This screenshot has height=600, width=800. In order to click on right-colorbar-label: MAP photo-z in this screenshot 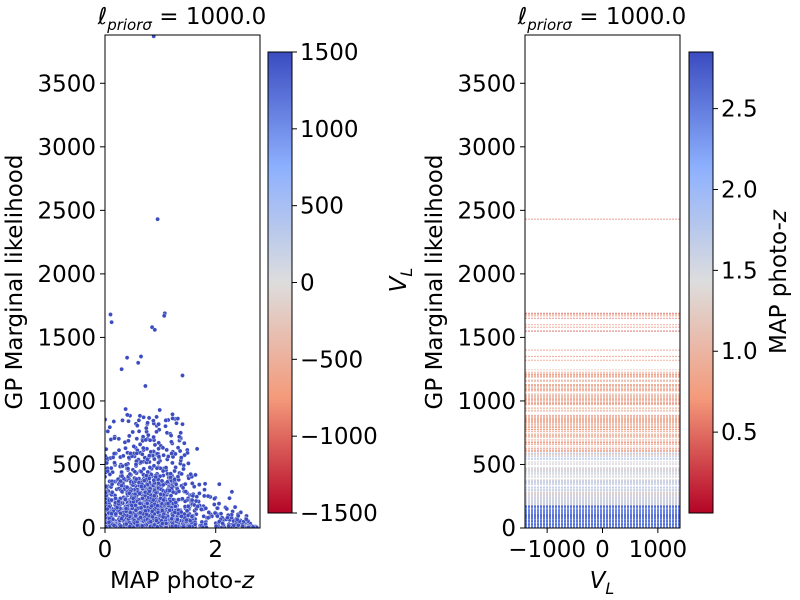, I will do `click(779, 281)`.